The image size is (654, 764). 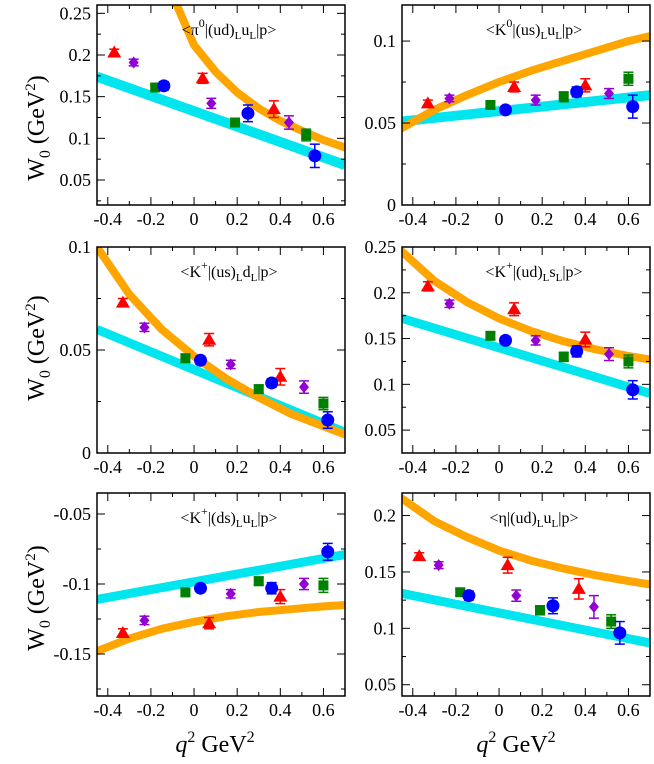 What do you see at coordinates (381, 572) in the screenshot?
I see `y-tick-label: 0.15` at bounding box center [381, 572].